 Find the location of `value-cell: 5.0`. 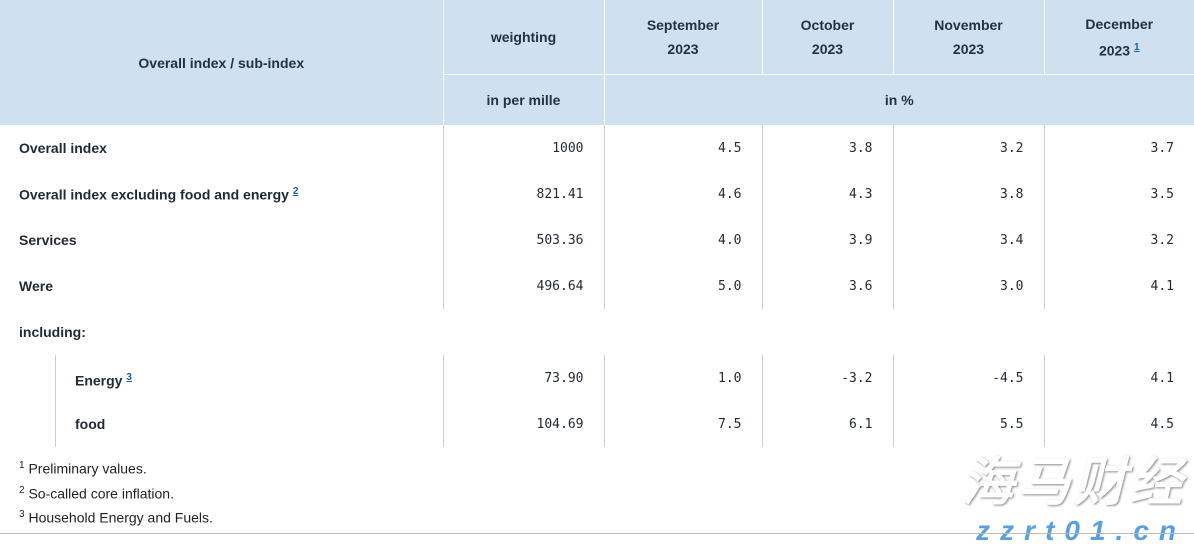

value-cell: 5.0 is located at coordinates (682, 286).